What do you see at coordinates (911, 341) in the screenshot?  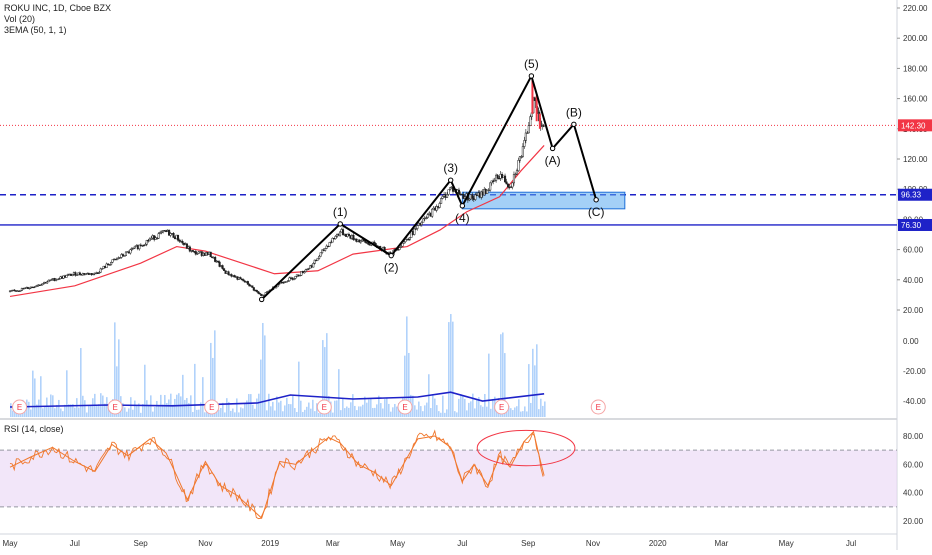 I see `volume-axis-tick-label: 0.00` at bounding box center [911, 341].